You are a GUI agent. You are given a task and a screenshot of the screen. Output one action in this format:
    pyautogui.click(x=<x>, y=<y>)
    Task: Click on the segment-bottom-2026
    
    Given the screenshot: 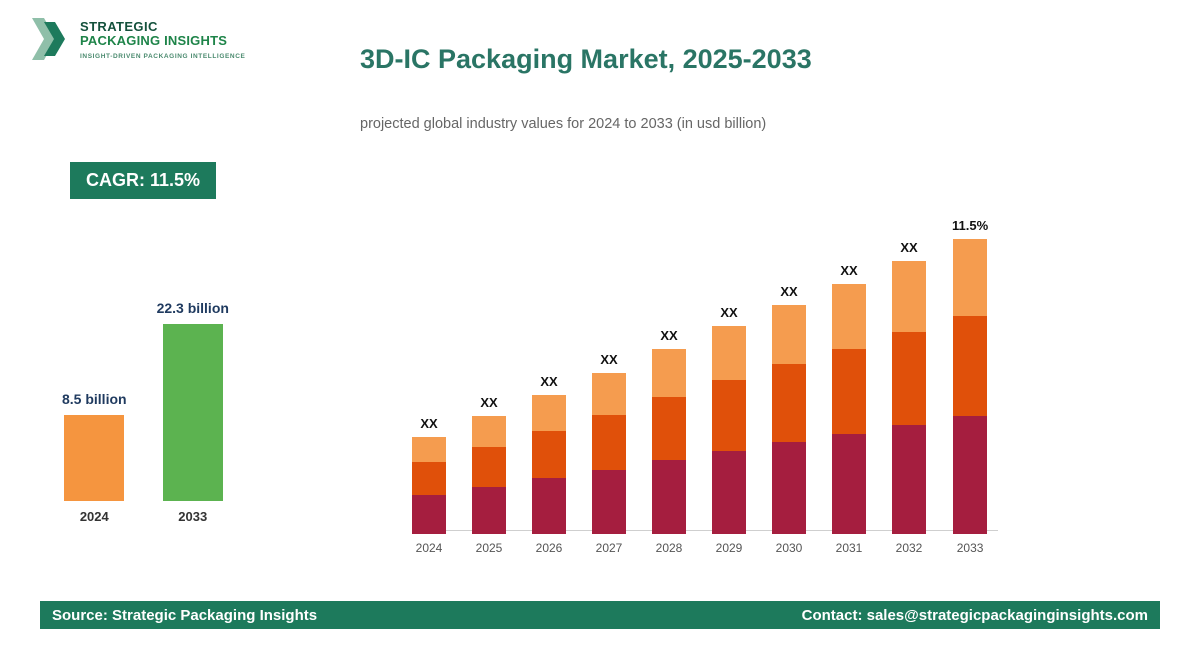 What is the action you would take?
    pyautogui.click(x=549, y=506)
    